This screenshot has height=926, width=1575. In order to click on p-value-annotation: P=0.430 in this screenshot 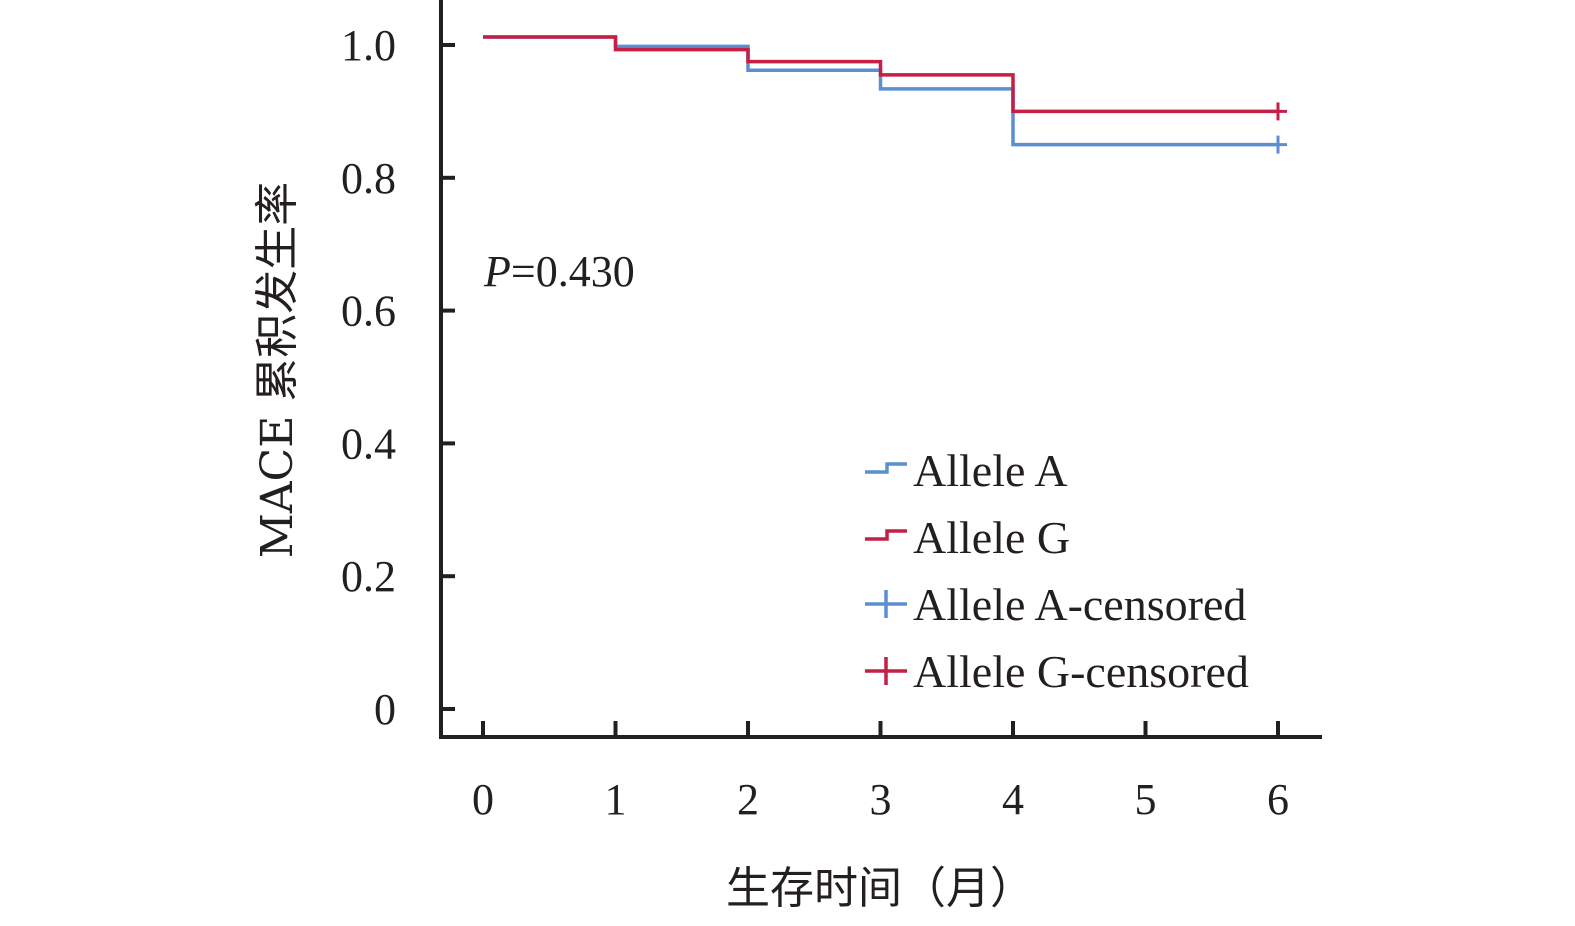, I will do `click(559, 271)`.